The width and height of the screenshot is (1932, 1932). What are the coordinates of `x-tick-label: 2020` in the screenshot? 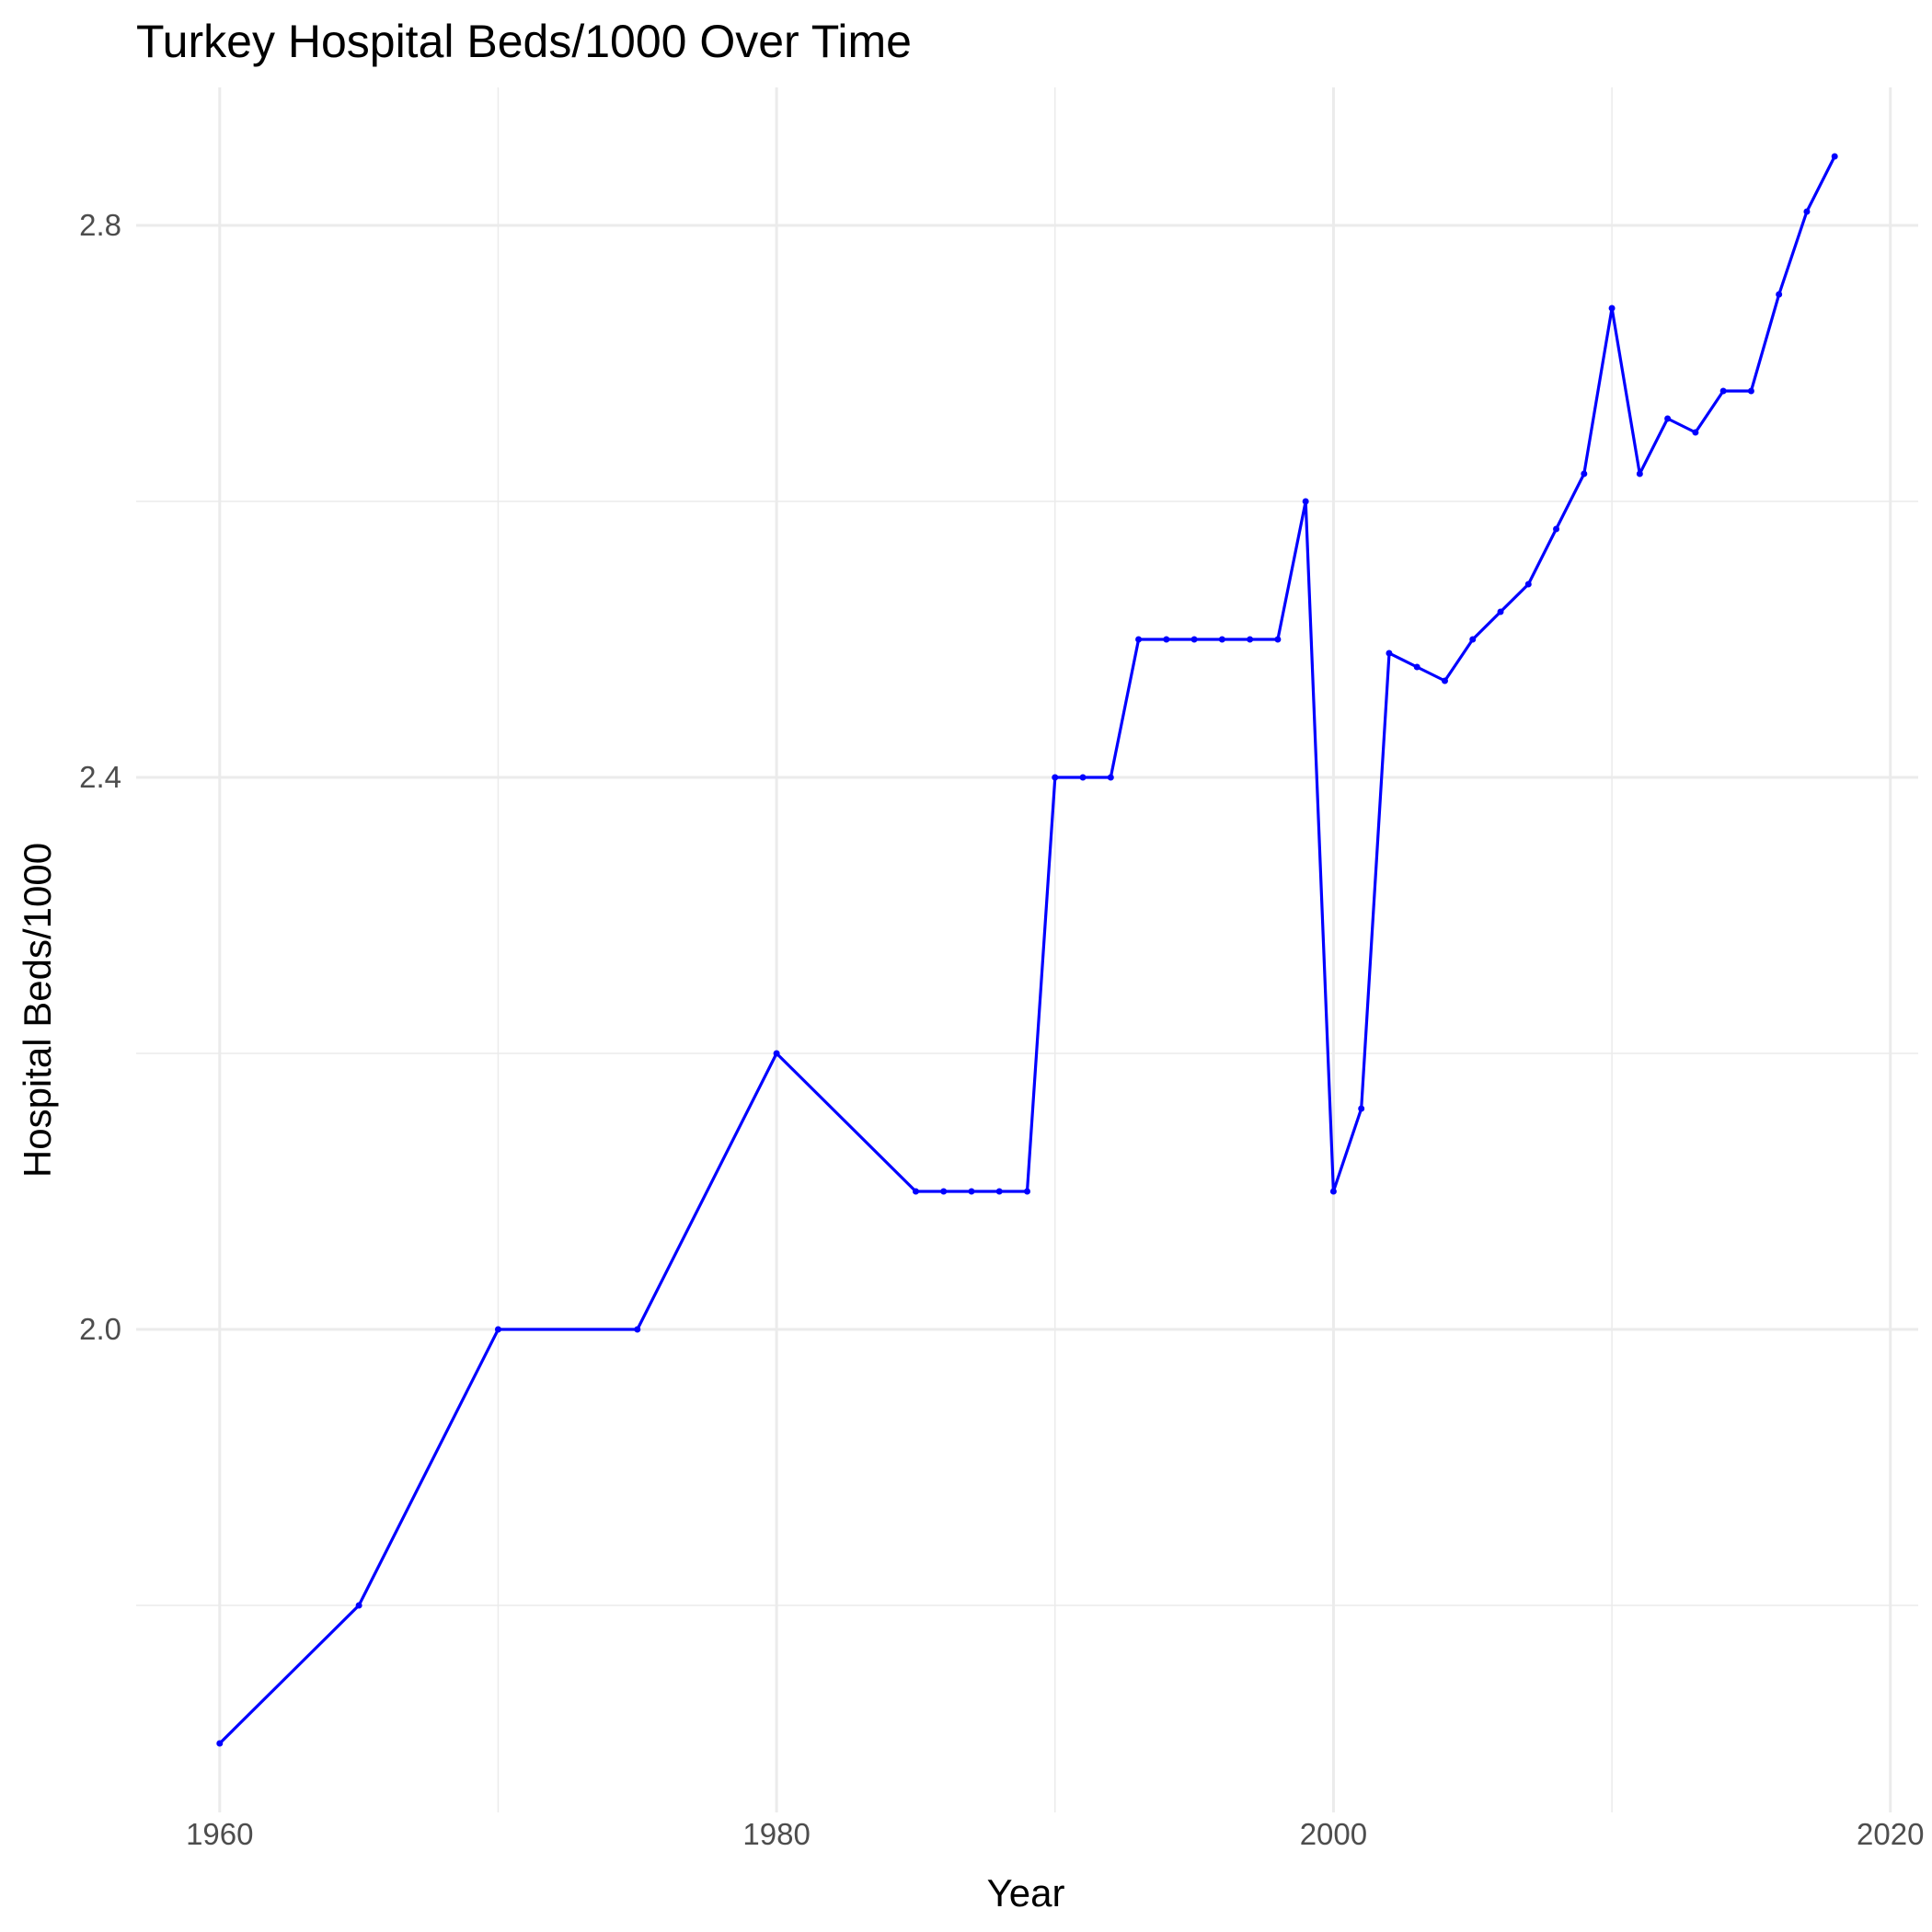 It's located at (1890, 1834).